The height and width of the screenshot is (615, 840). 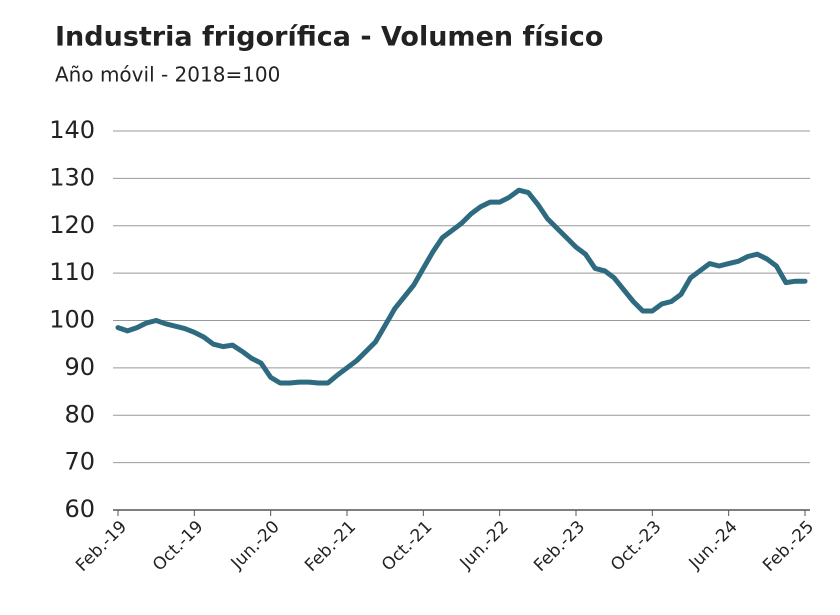 What do you see at coordinates (72, 272) in the screenshot?
I see `y-tick-label: 110` at bounding box center [72, 272].